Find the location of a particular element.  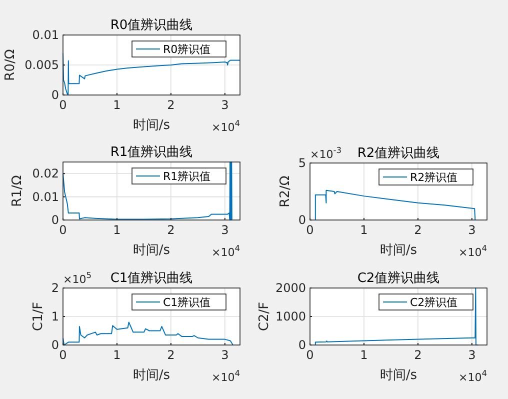

y-tick-label: 0.005 is located at coordinates (41, 65).